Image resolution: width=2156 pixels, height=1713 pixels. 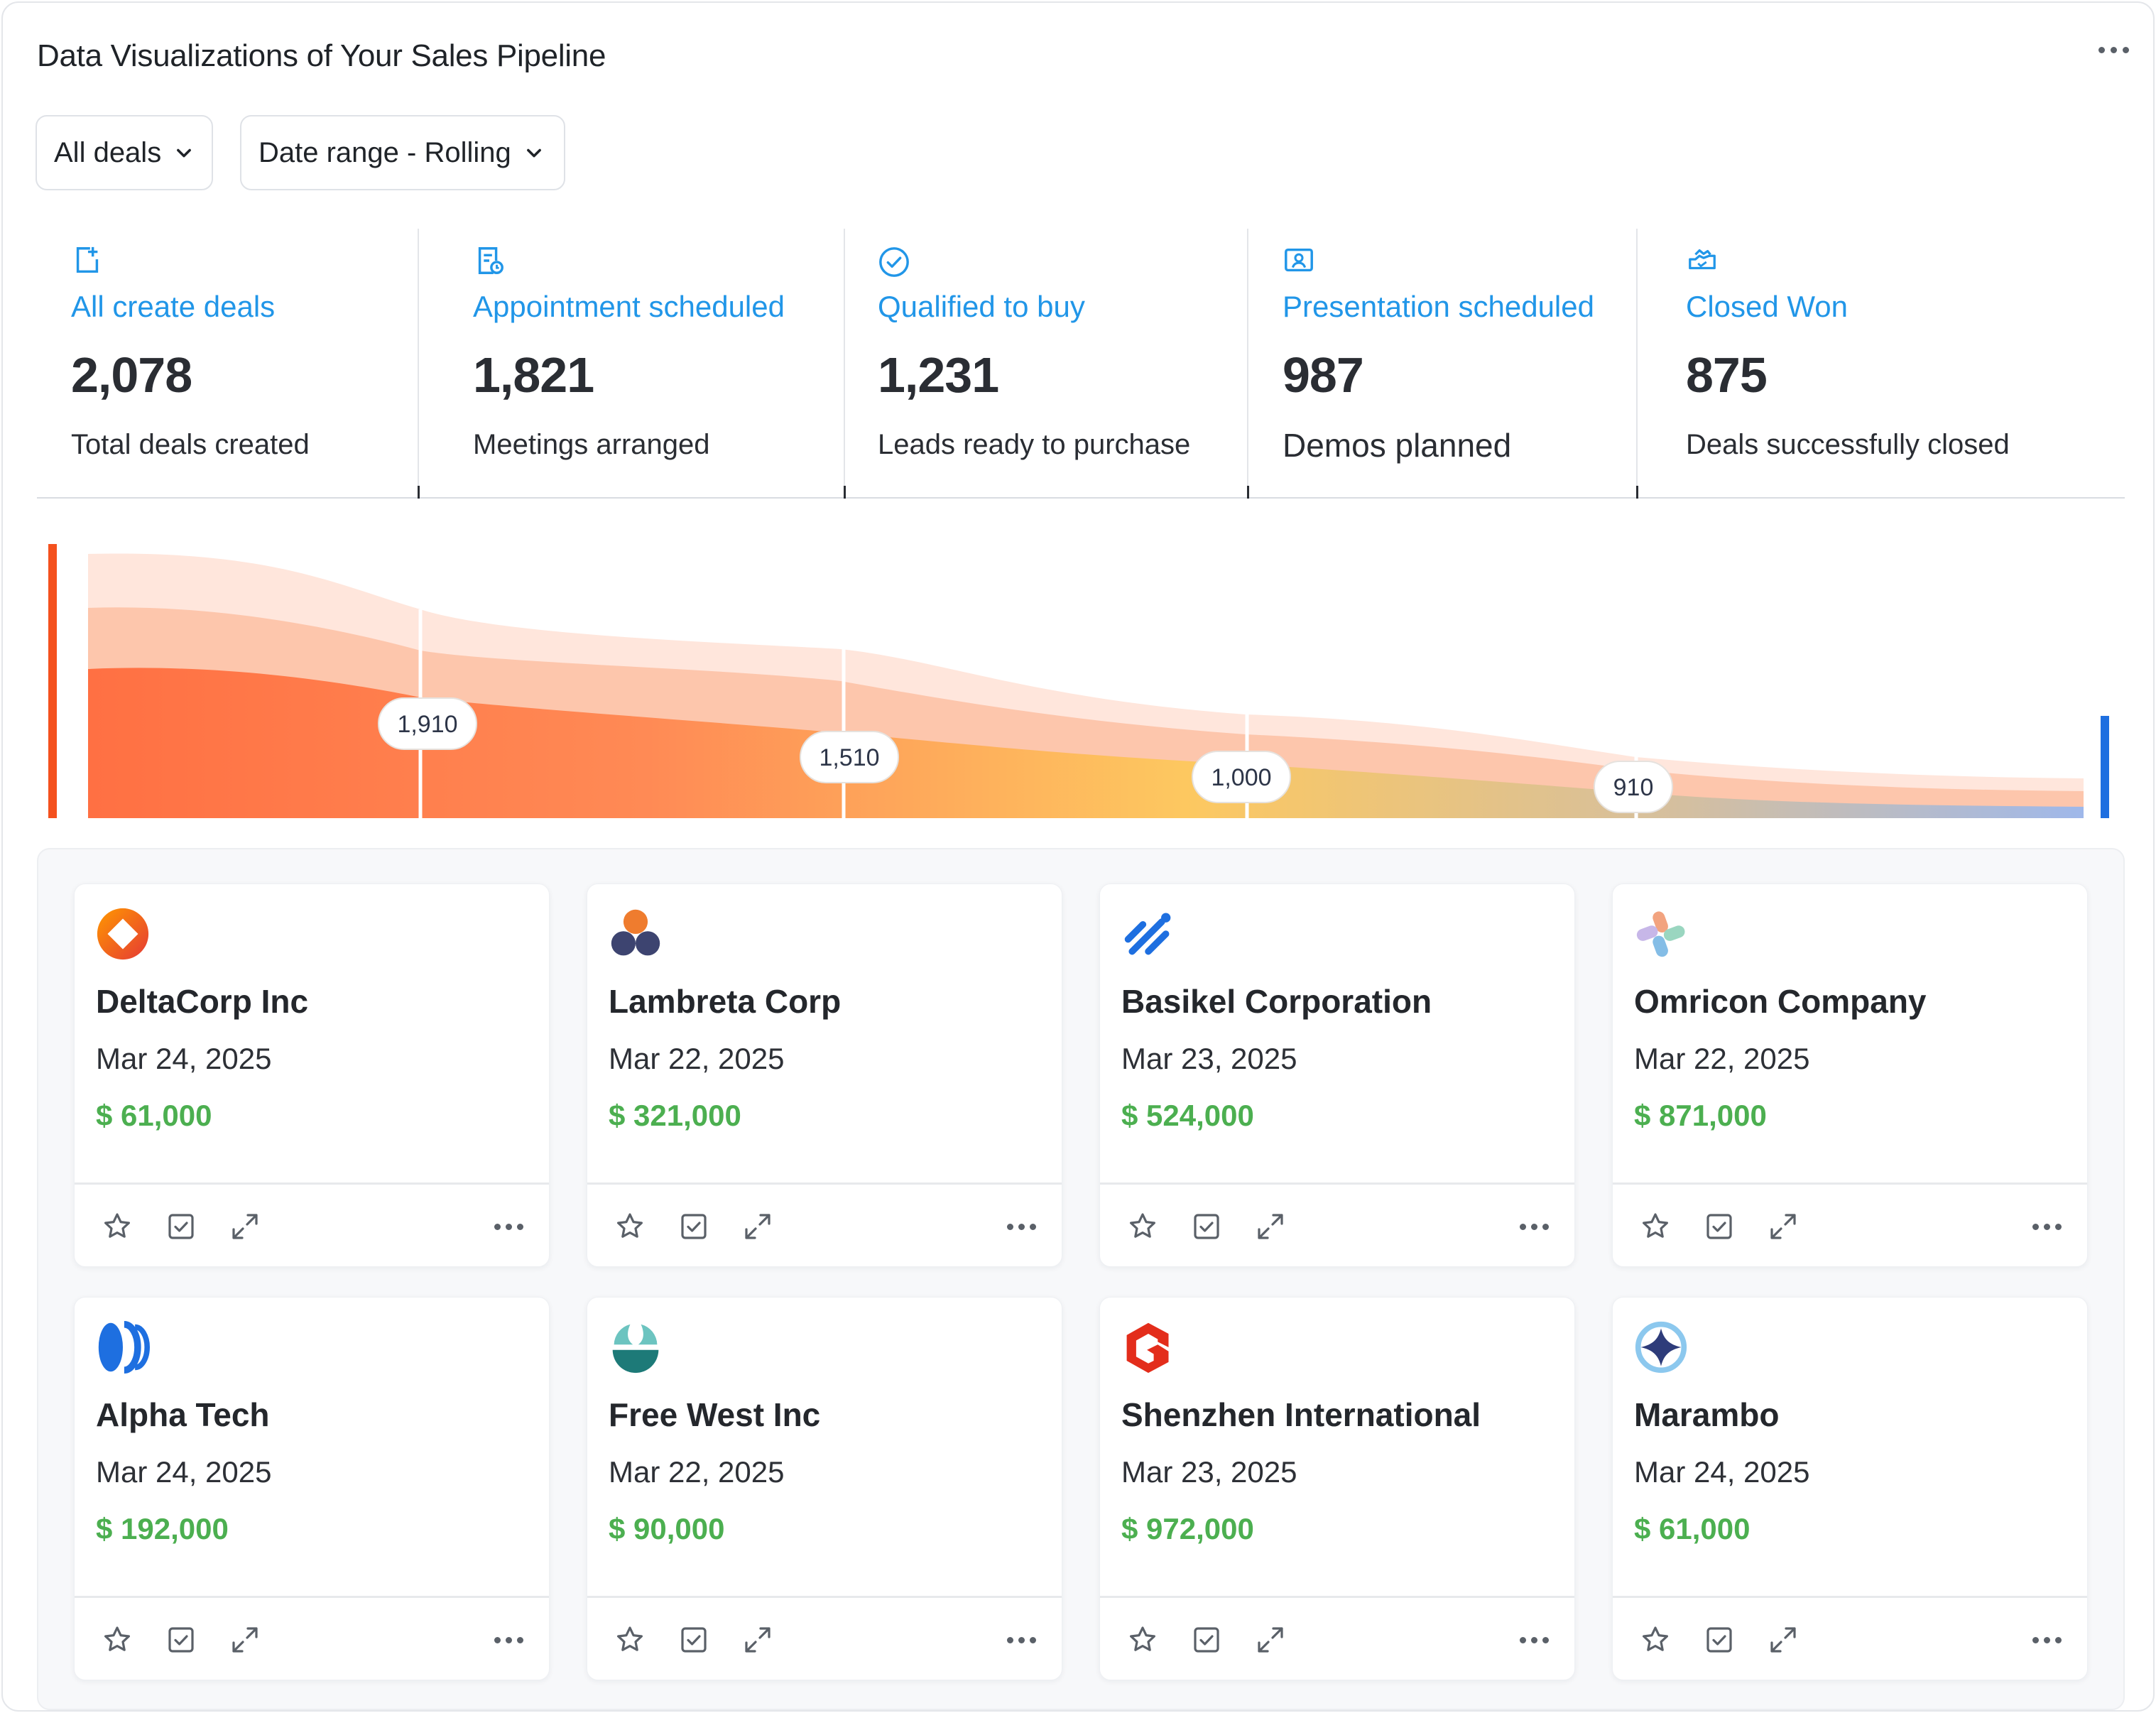 What do you see at coordinates (184, 153) in the screenshot?
I see `chevron-down-icon` at bounding box center [184, 153].